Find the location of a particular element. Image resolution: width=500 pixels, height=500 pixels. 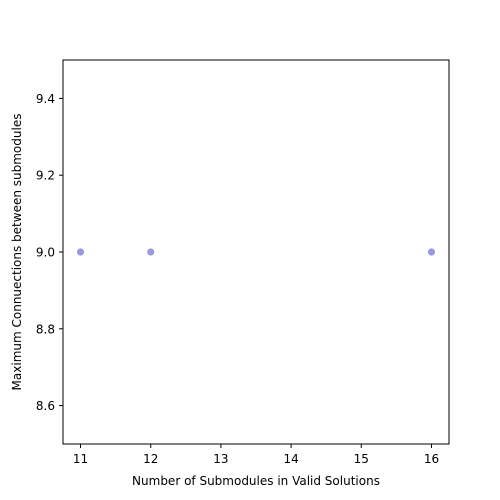

x-tick-label: 11 is located at coordinates (80, 459).